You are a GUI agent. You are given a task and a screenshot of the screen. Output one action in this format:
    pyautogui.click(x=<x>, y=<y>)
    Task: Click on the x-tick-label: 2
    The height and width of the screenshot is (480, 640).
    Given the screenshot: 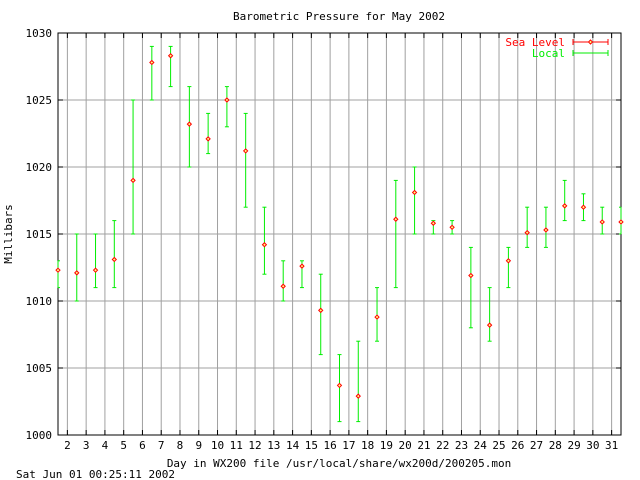 What is the action you would take?
    pyautogui.click(x=67, y=445)
    